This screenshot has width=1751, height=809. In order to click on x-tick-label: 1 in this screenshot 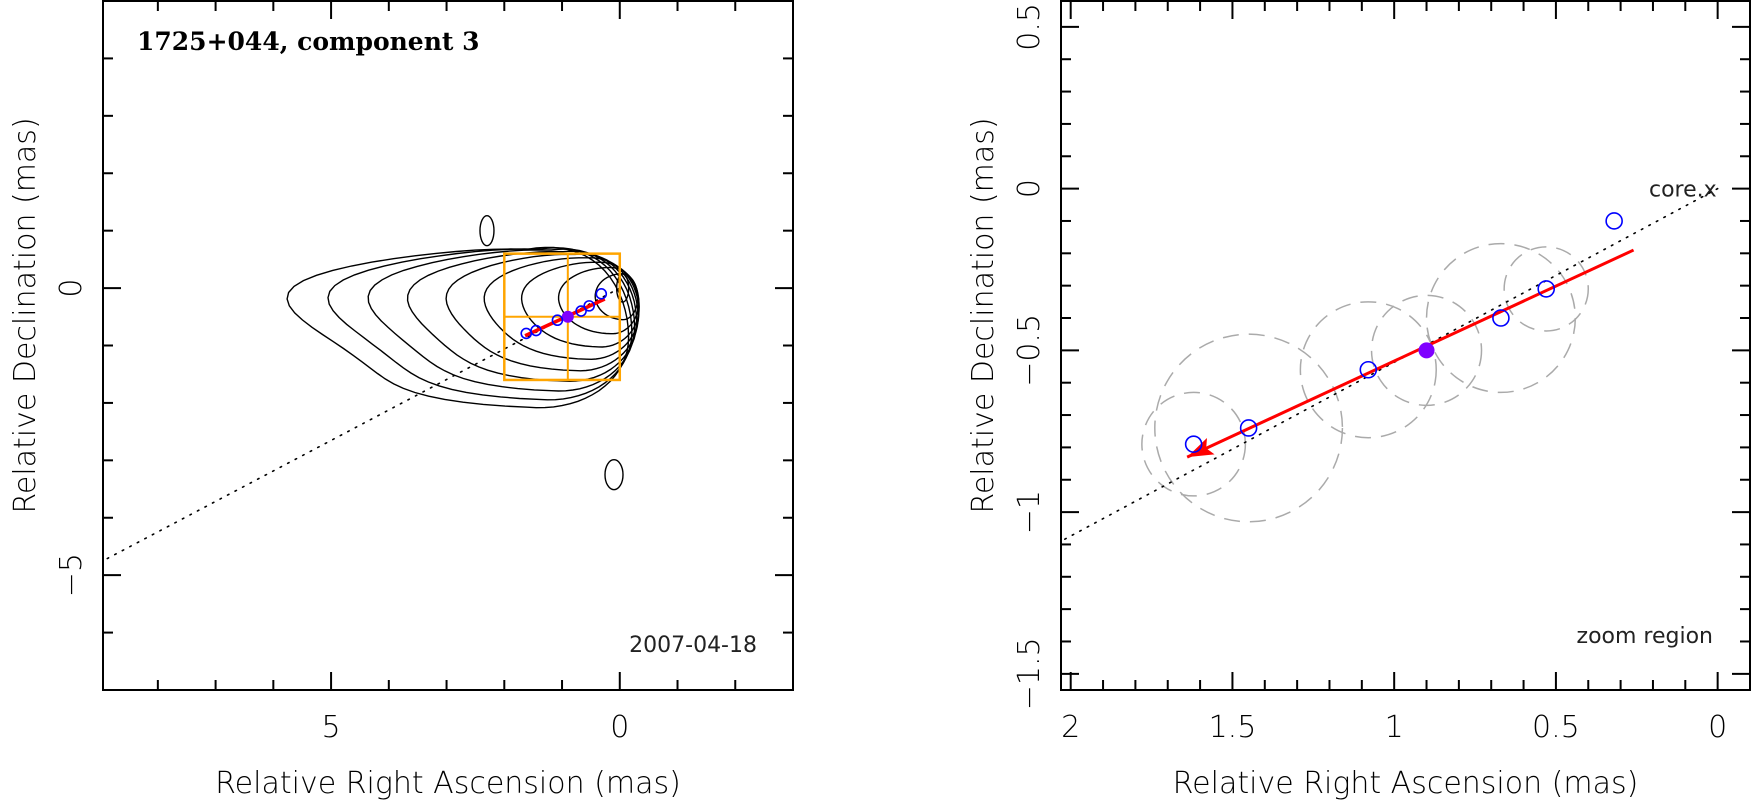, I will do `click(1394, 727)`.